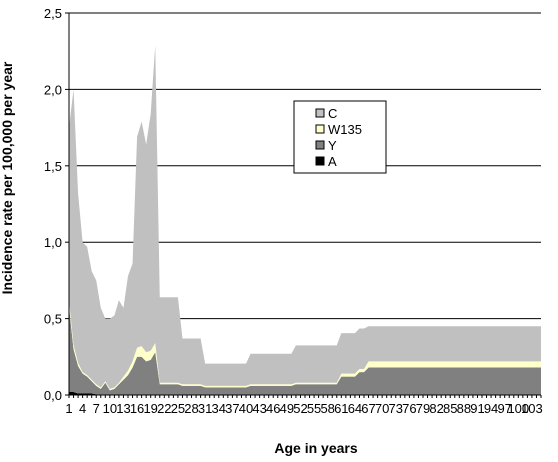 Image resolution: width=558 pixels, height=462 pixels. I want to click on x-tick-label: 10, so click(110, 408).